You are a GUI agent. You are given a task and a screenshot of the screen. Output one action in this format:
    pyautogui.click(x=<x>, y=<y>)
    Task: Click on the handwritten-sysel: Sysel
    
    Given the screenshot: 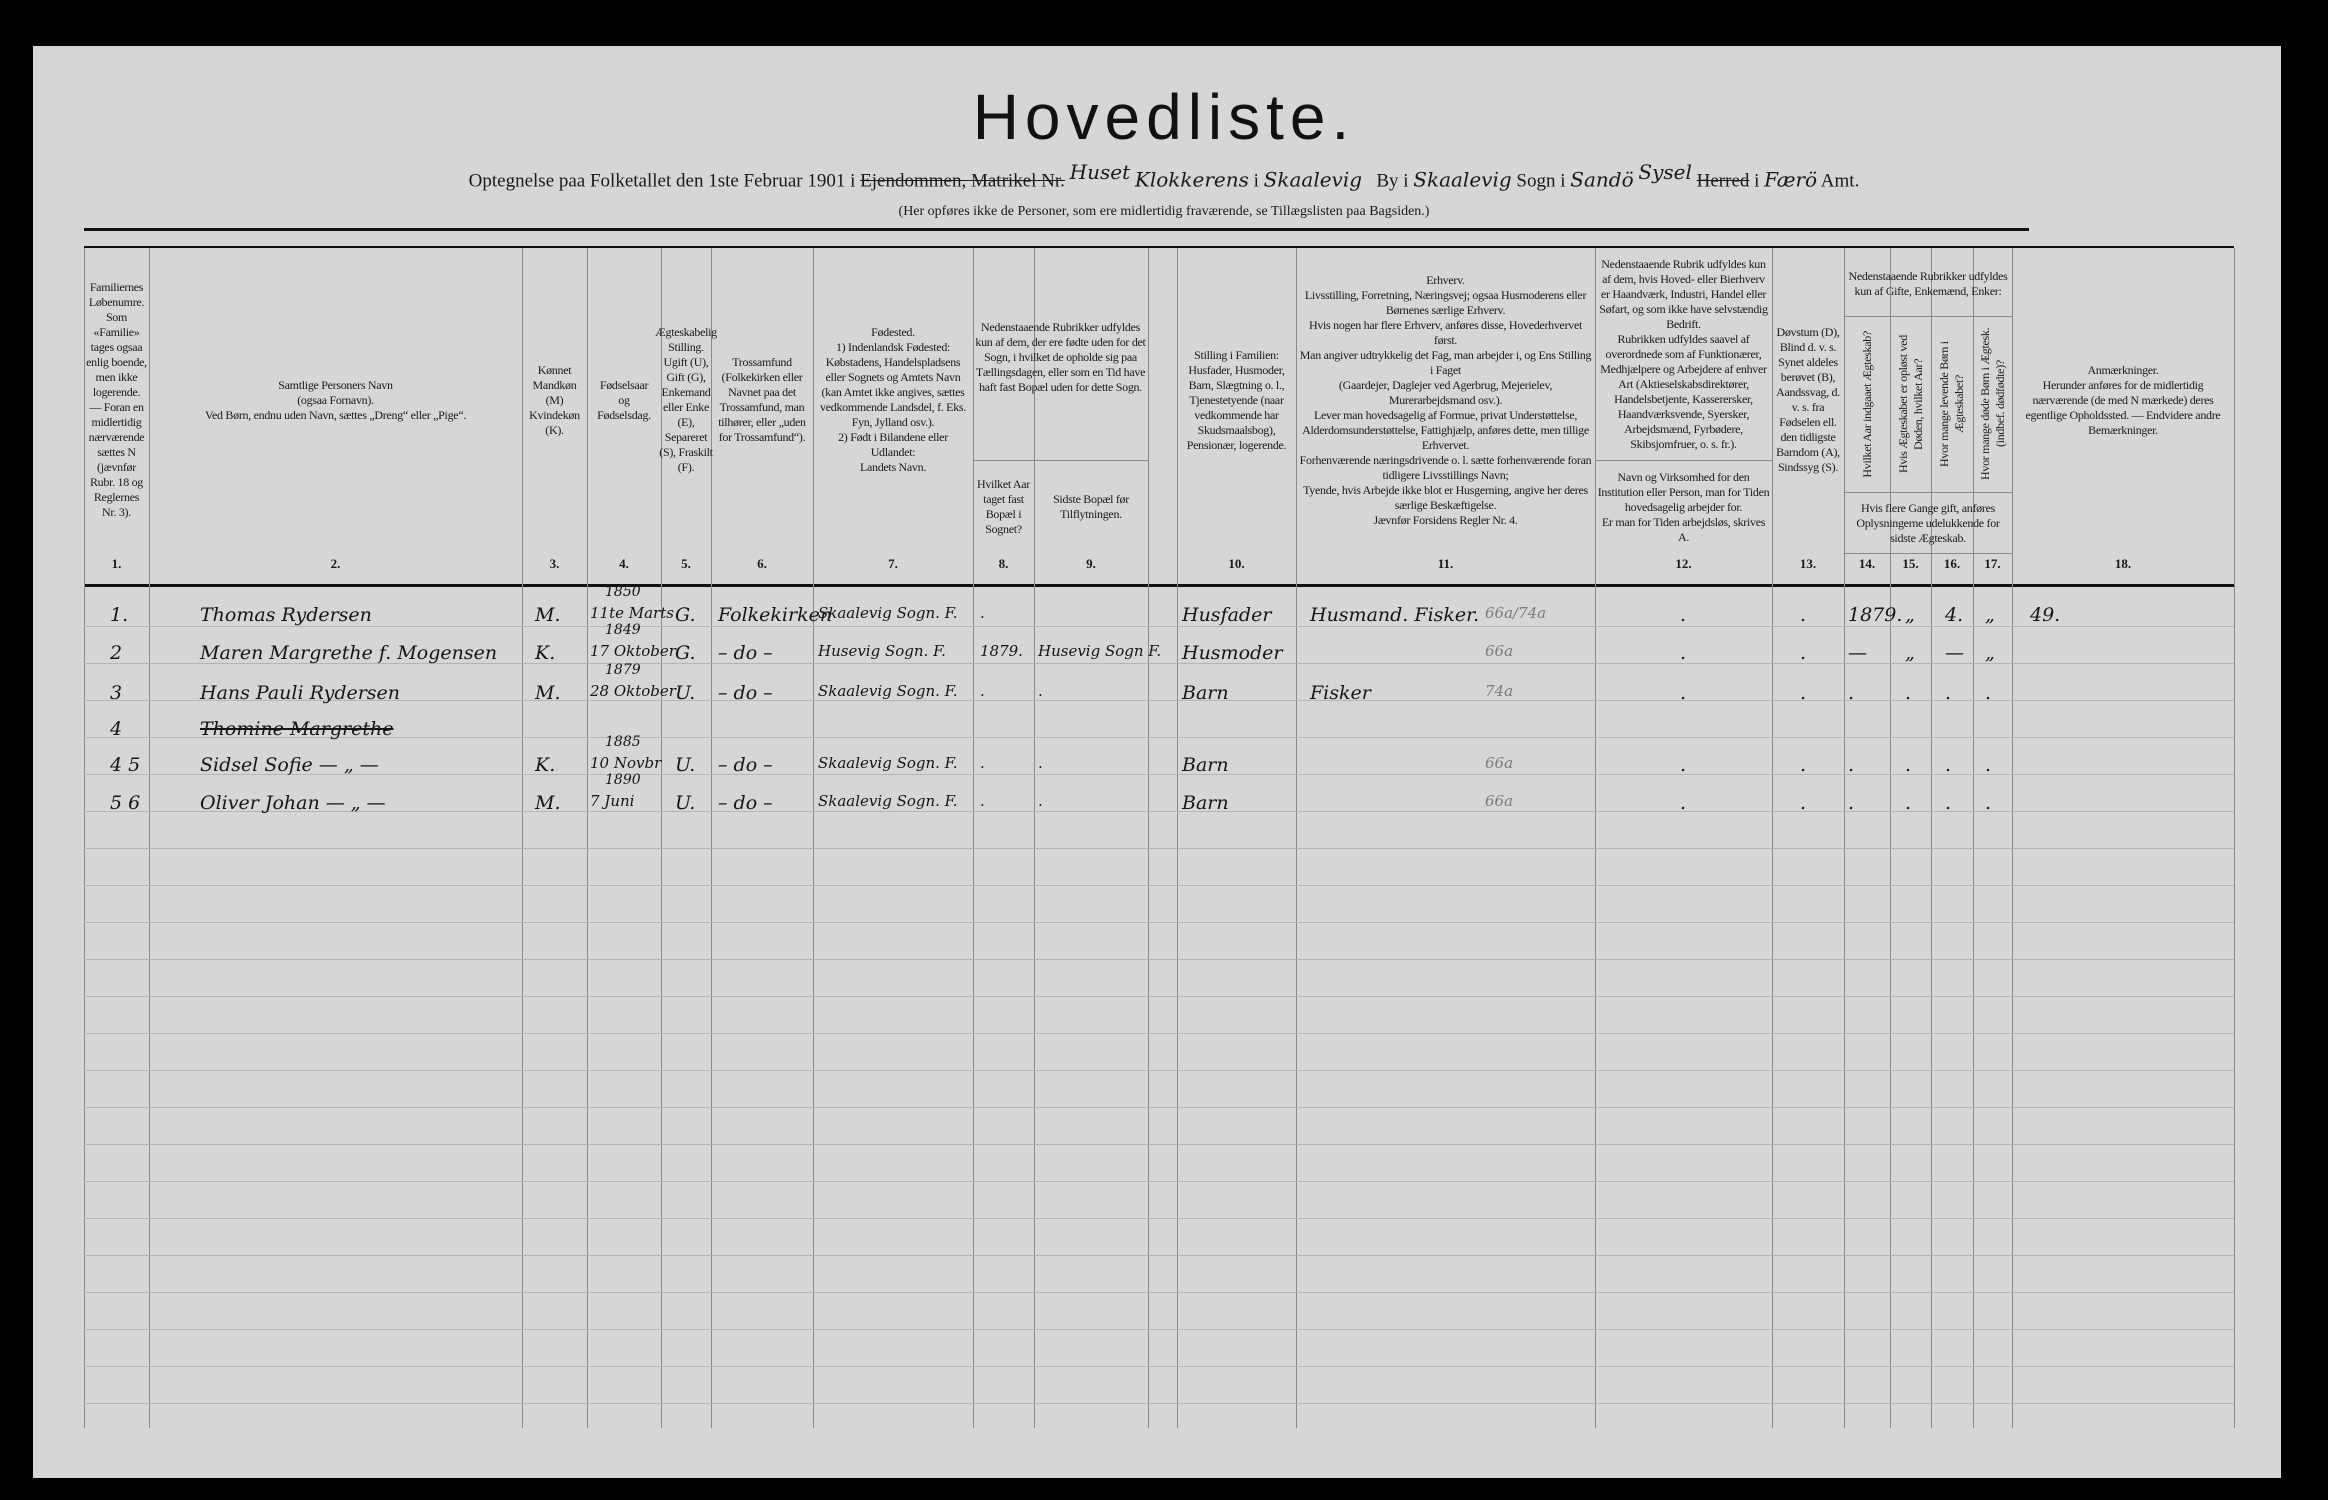 What is the action you would take?
    pyautogui.click(x=1665, y=172)
    